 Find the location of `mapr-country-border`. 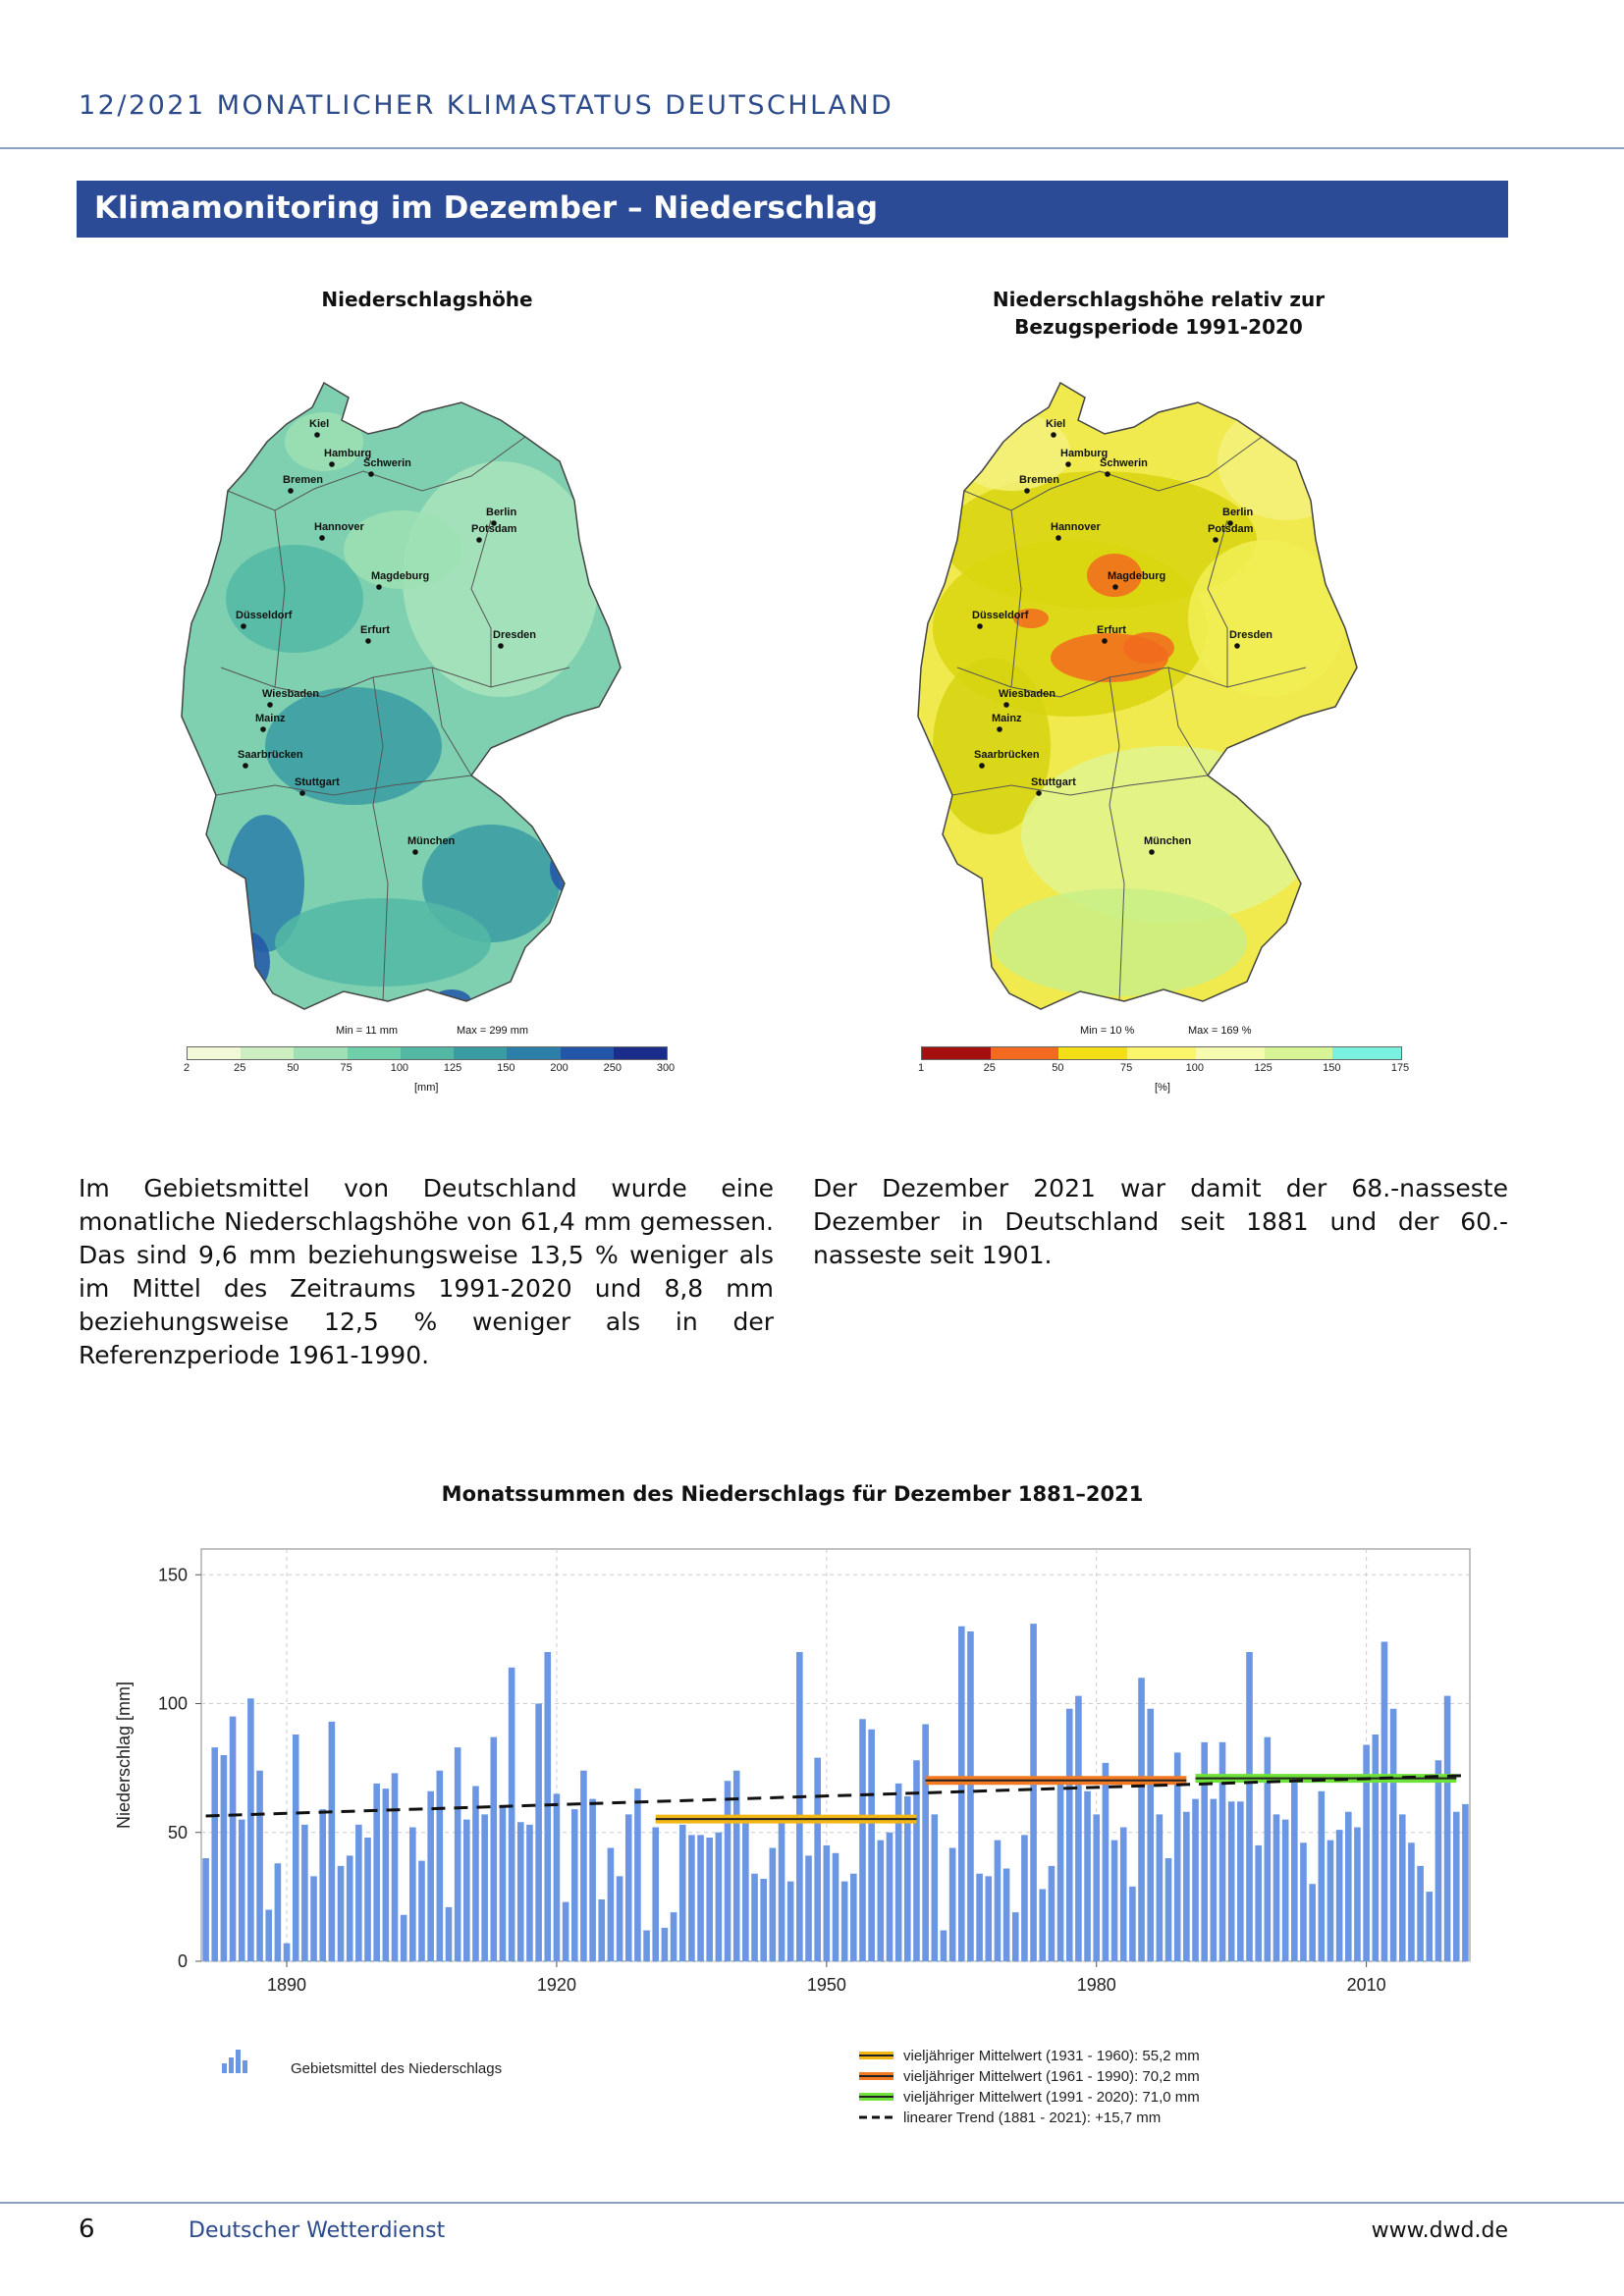

mapr-country-border is located at coordinates (1137, 695).